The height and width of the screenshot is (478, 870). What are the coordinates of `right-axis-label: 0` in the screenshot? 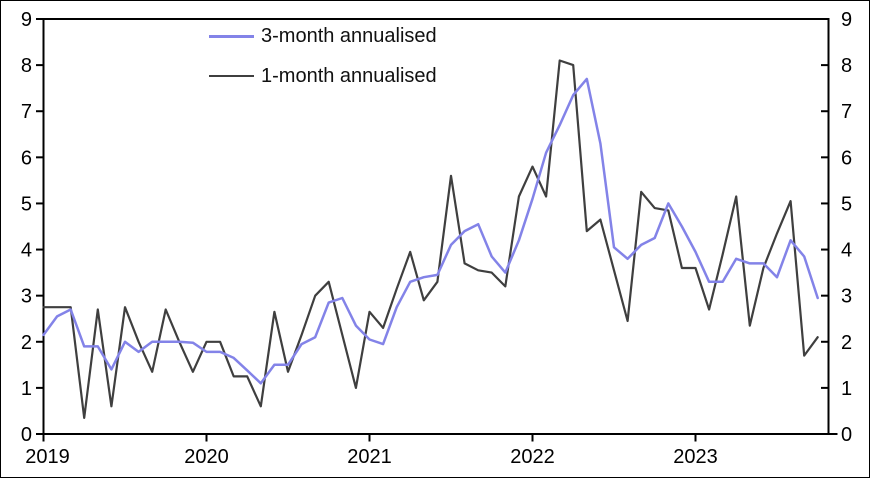 It's located at (846, 435).